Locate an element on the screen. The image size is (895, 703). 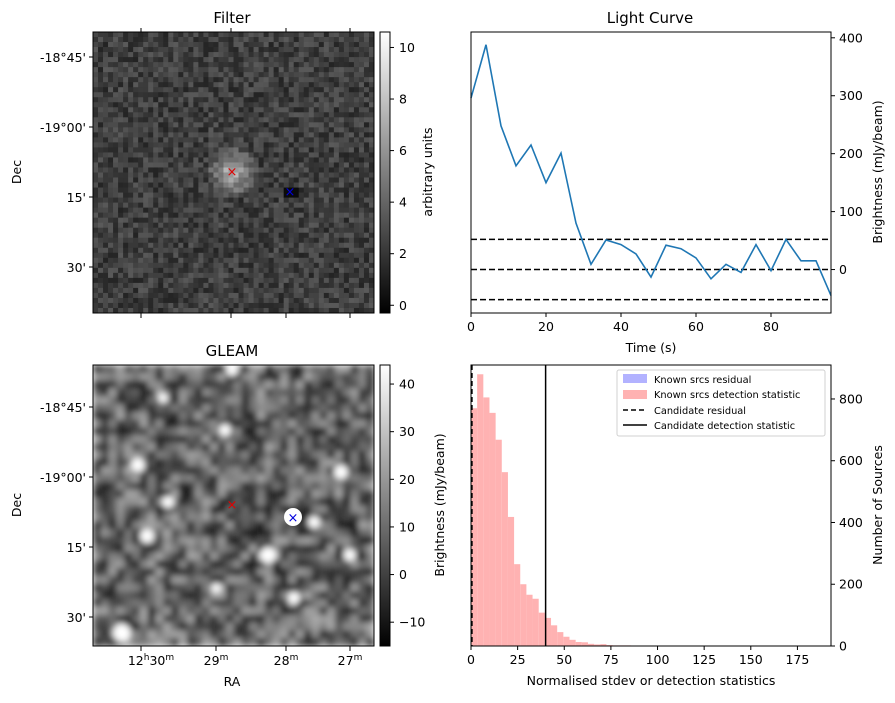
light-curve-ylabel: Brightness (mJy/beam) is located at coordinates (877, 171).